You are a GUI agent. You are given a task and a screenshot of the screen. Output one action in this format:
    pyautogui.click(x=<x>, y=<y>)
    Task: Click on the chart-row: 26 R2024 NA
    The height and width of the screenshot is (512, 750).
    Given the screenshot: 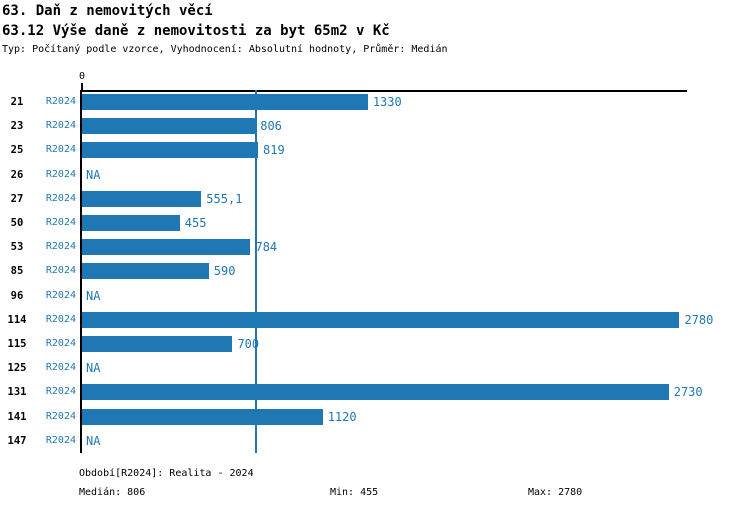 What is the action you would take?
    pyautogui.click(x=375, y=175)
    